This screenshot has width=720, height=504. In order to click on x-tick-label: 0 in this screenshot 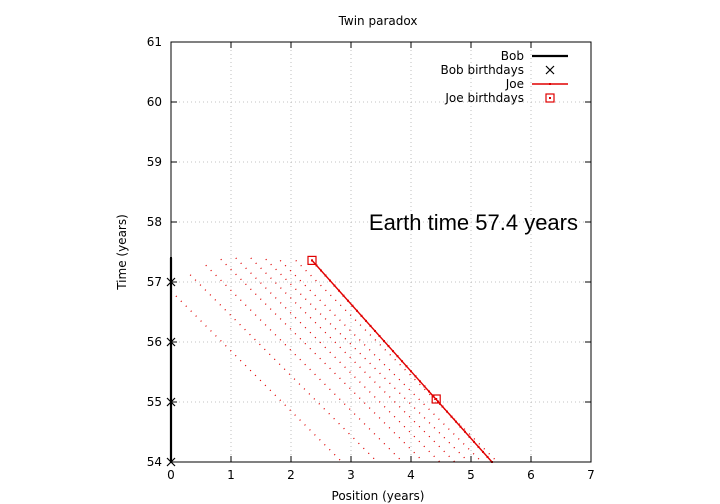, I will do `click(171, 475)`.